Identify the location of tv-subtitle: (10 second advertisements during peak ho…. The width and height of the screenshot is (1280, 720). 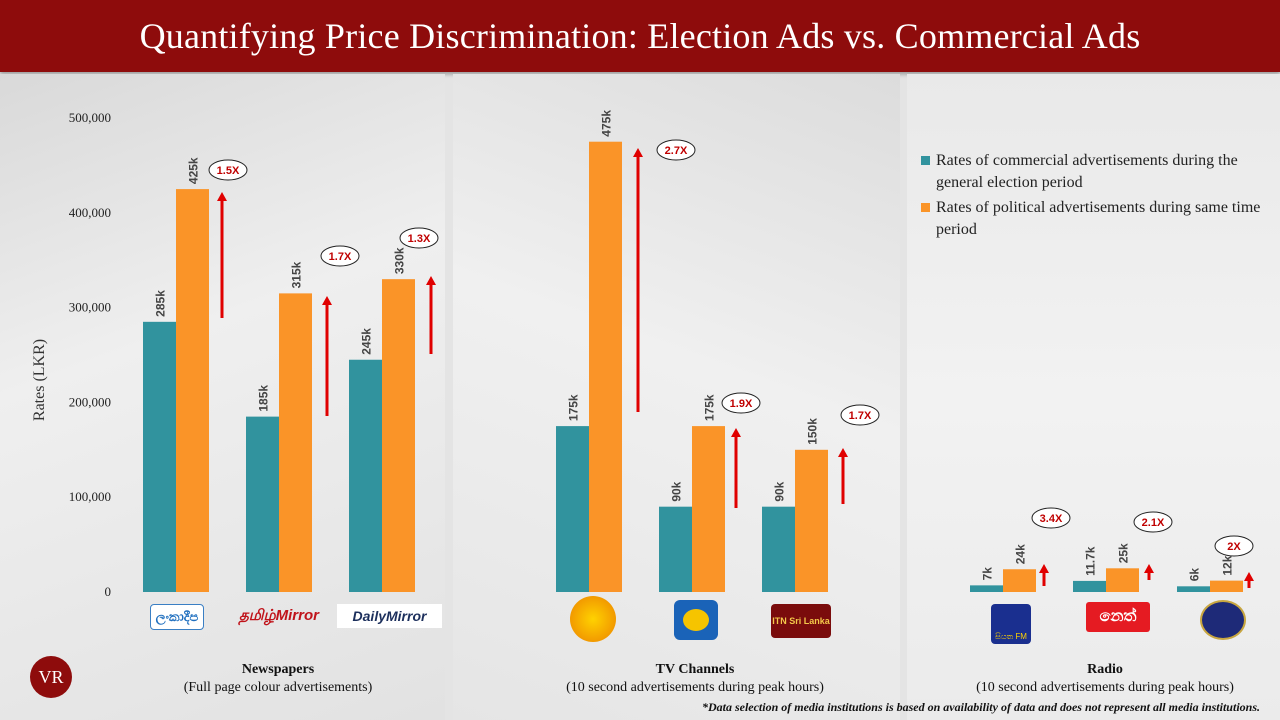
(695, 687).